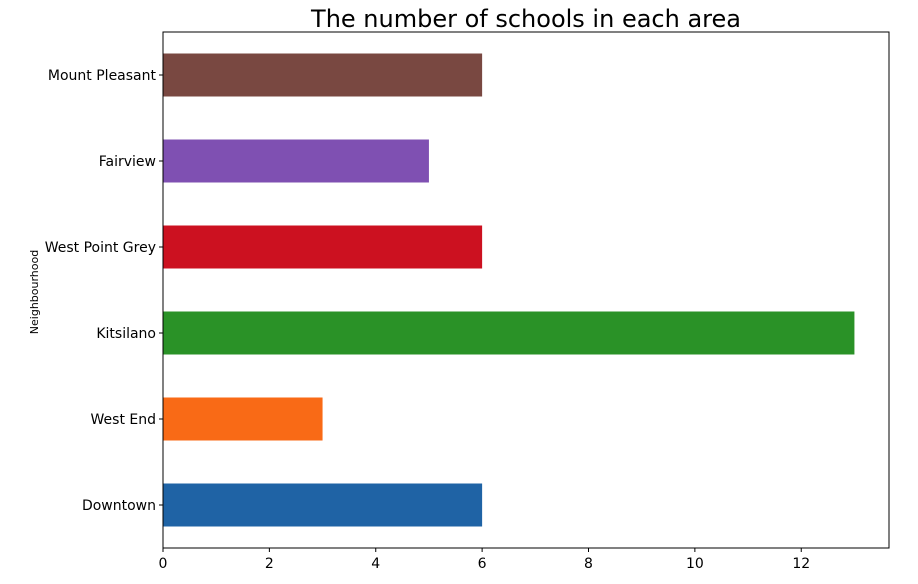 The height and width of the screenshot is (584, 918). I want to click on y-tick-label: Fairview, so click(127, 162).